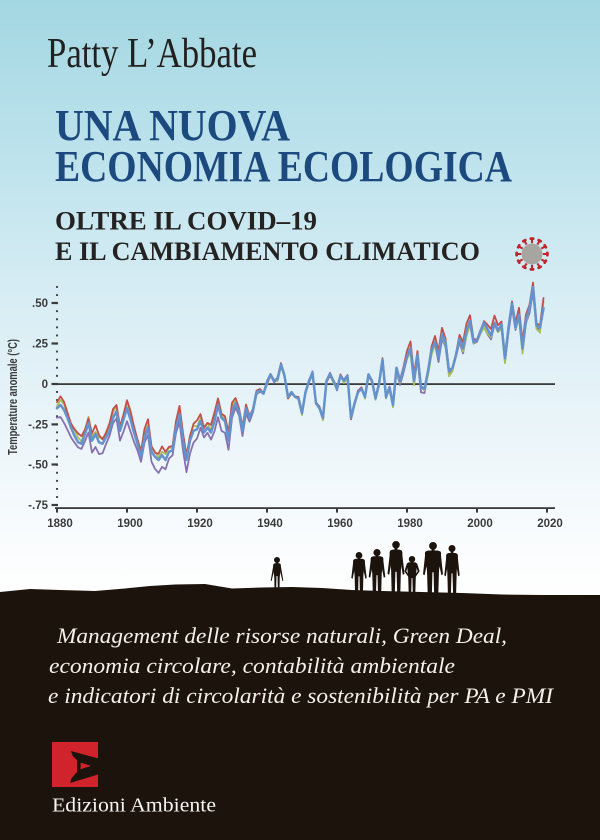  Describe the element at coordinates (38, 506) in the screenshot. I see `svg-text: -.75` at that location.